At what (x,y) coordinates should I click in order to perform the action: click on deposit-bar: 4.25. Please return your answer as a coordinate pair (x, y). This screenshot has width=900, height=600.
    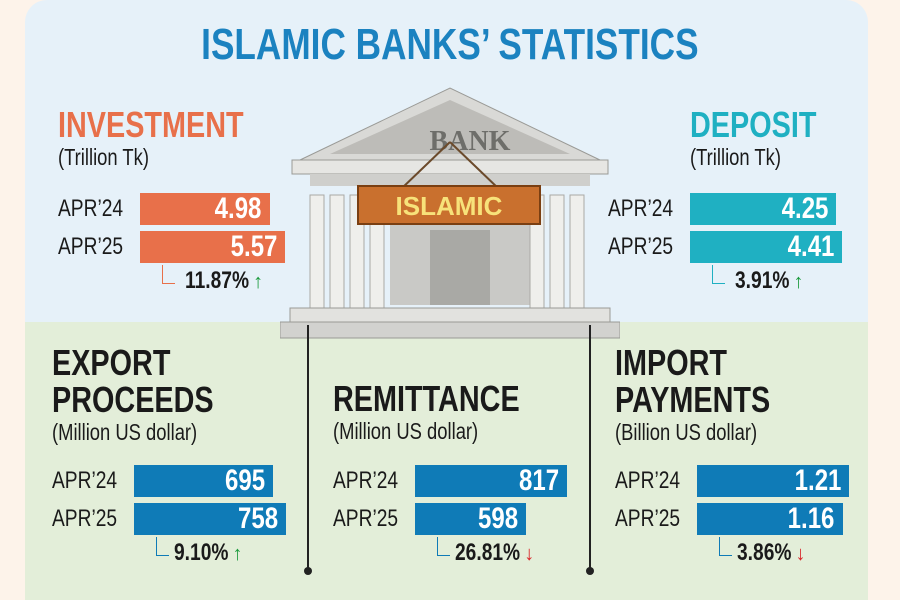
    Looking at the image, I should click on (763, 208).